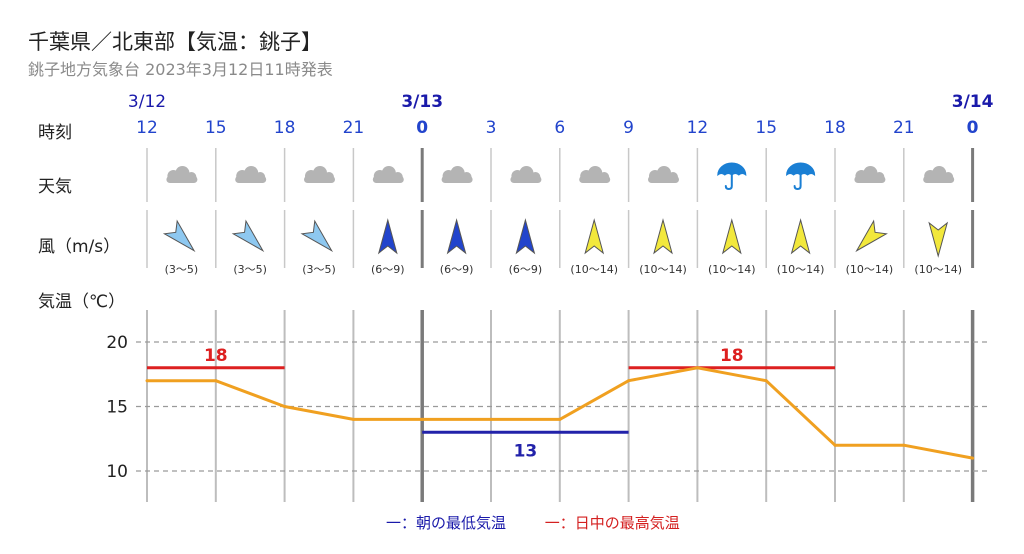 The width and height of the screenshot is (1024, 554). What do you see at coordinates (446, 523) in the screenshot?
I see `legend-min-temp: 一：朝の最低気温` at bounding box center [446, 523].